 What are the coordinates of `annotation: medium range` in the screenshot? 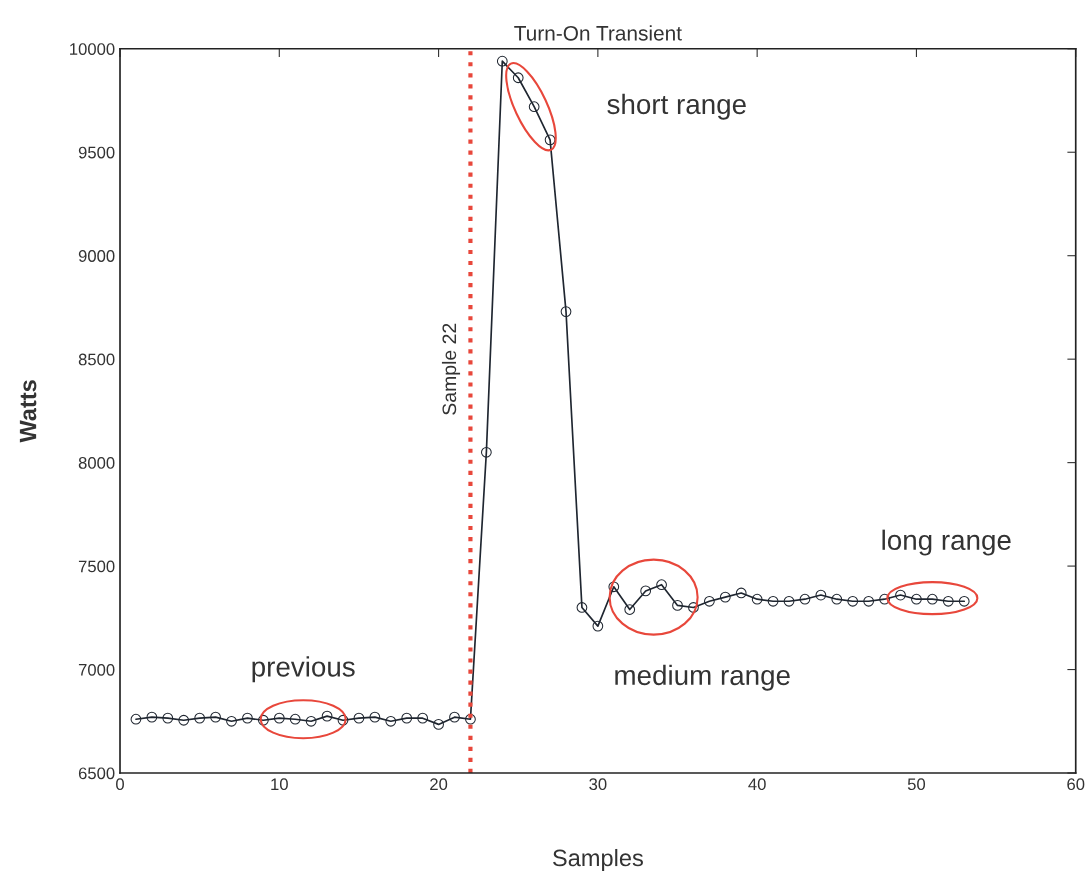 It's located at (702, 677).